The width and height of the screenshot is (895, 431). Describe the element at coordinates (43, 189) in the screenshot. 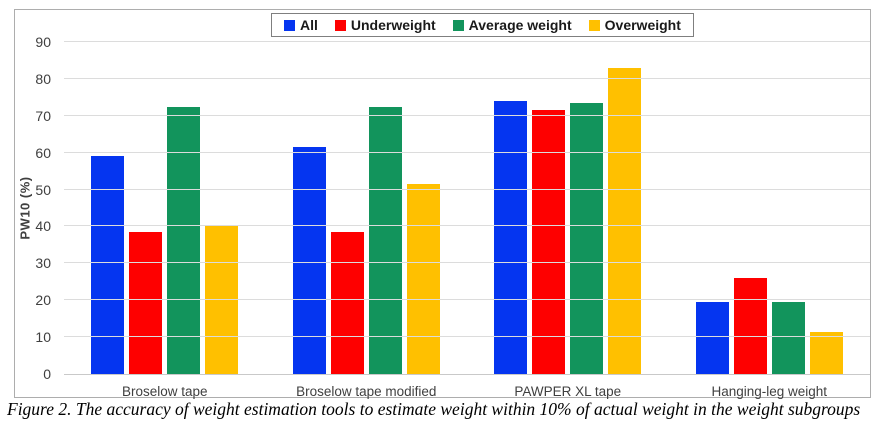

I see `y-tick-label: 50` at that location.